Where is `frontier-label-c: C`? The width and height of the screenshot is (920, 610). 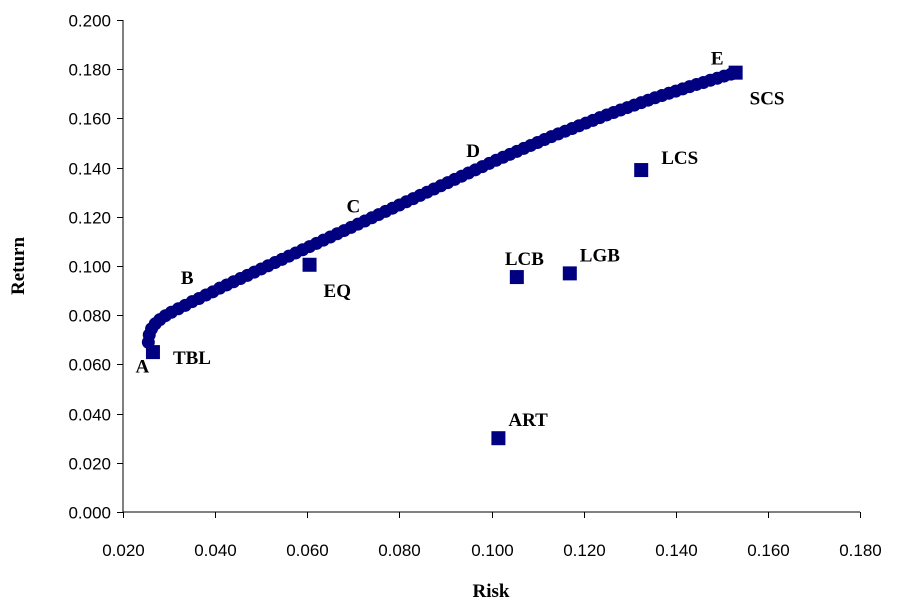
frontier-label-c: C is located at coordinates (353, 206).